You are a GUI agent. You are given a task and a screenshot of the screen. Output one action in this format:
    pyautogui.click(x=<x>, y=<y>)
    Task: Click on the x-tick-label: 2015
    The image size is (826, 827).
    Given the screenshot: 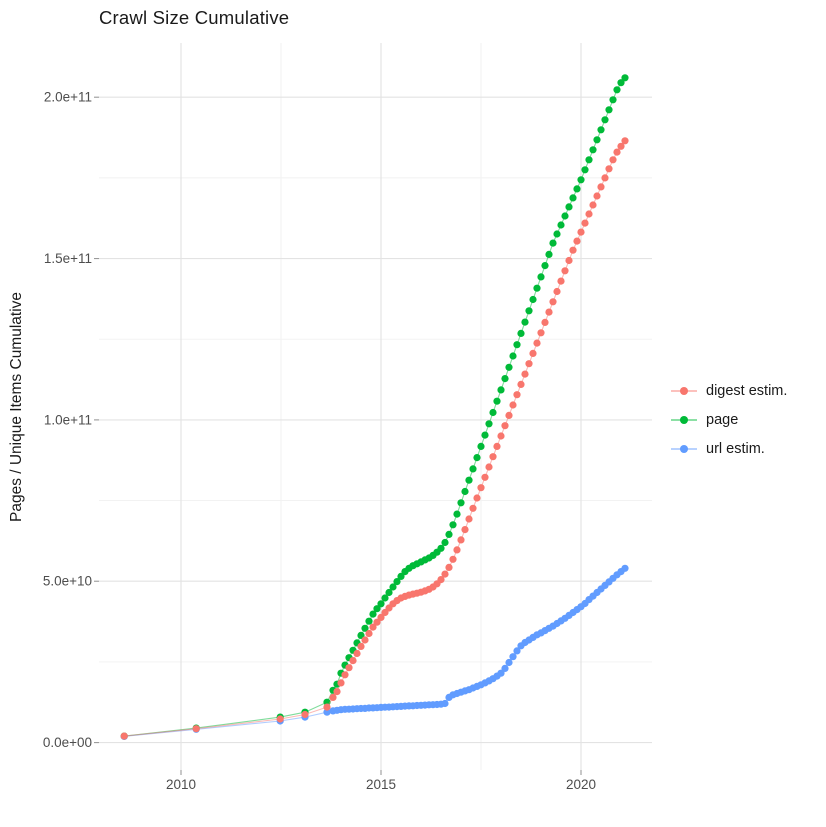 What is the action you would take?
    pyautogui.click(x=381, y=784)
    